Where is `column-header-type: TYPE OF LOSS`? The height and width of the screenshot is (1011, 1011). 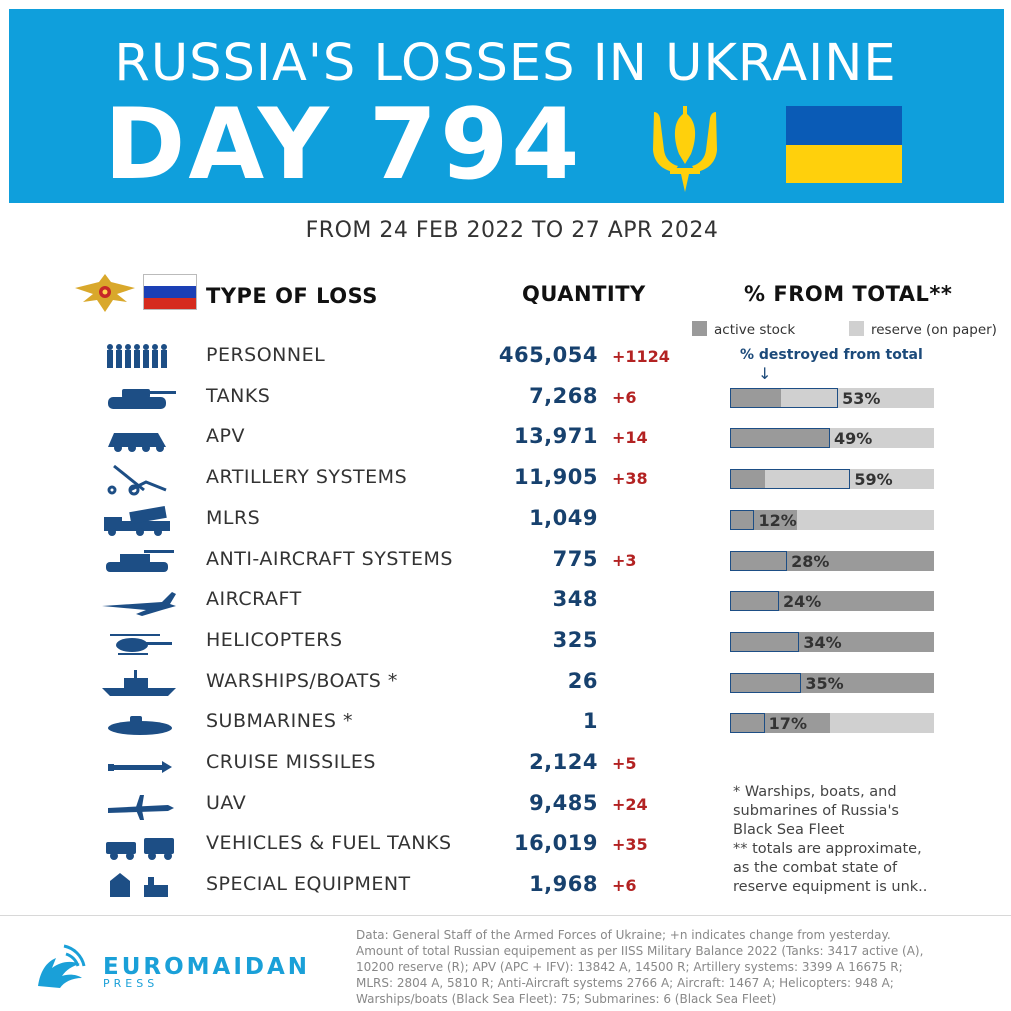
column-header-type: TYPE OF LOSS is located at coordinates (292, 296).